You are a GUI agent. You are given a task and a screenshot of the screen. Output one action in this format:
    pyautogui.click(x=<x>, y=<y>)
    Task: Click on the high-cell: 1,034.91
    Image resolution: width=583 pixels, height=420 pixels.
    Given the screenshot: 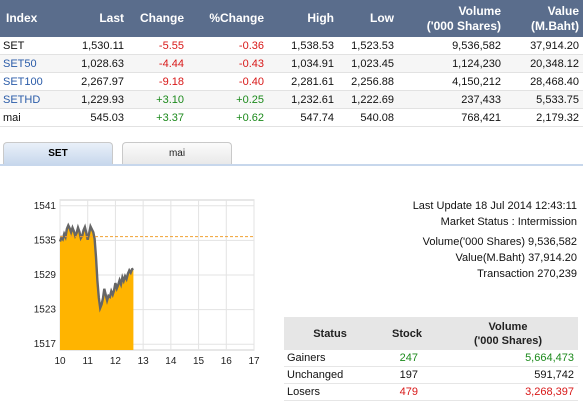 What is the action you would take?
    pyautogui.click(x=303, y=63)
    